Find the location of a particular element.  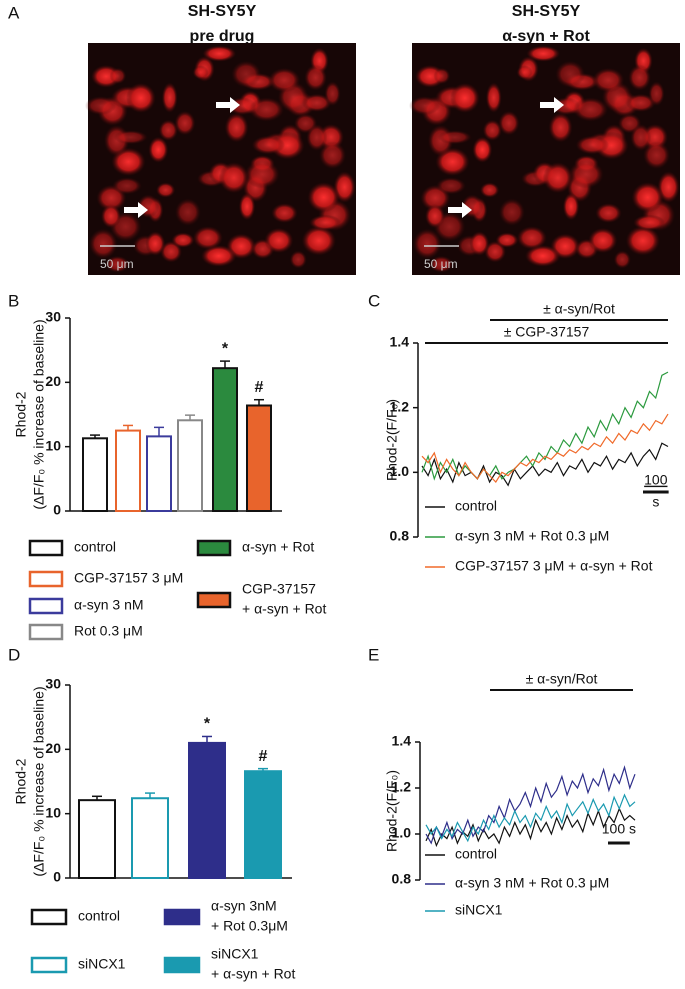

y-axis-label: Rhod-2 is located at coordinates (21, 781).